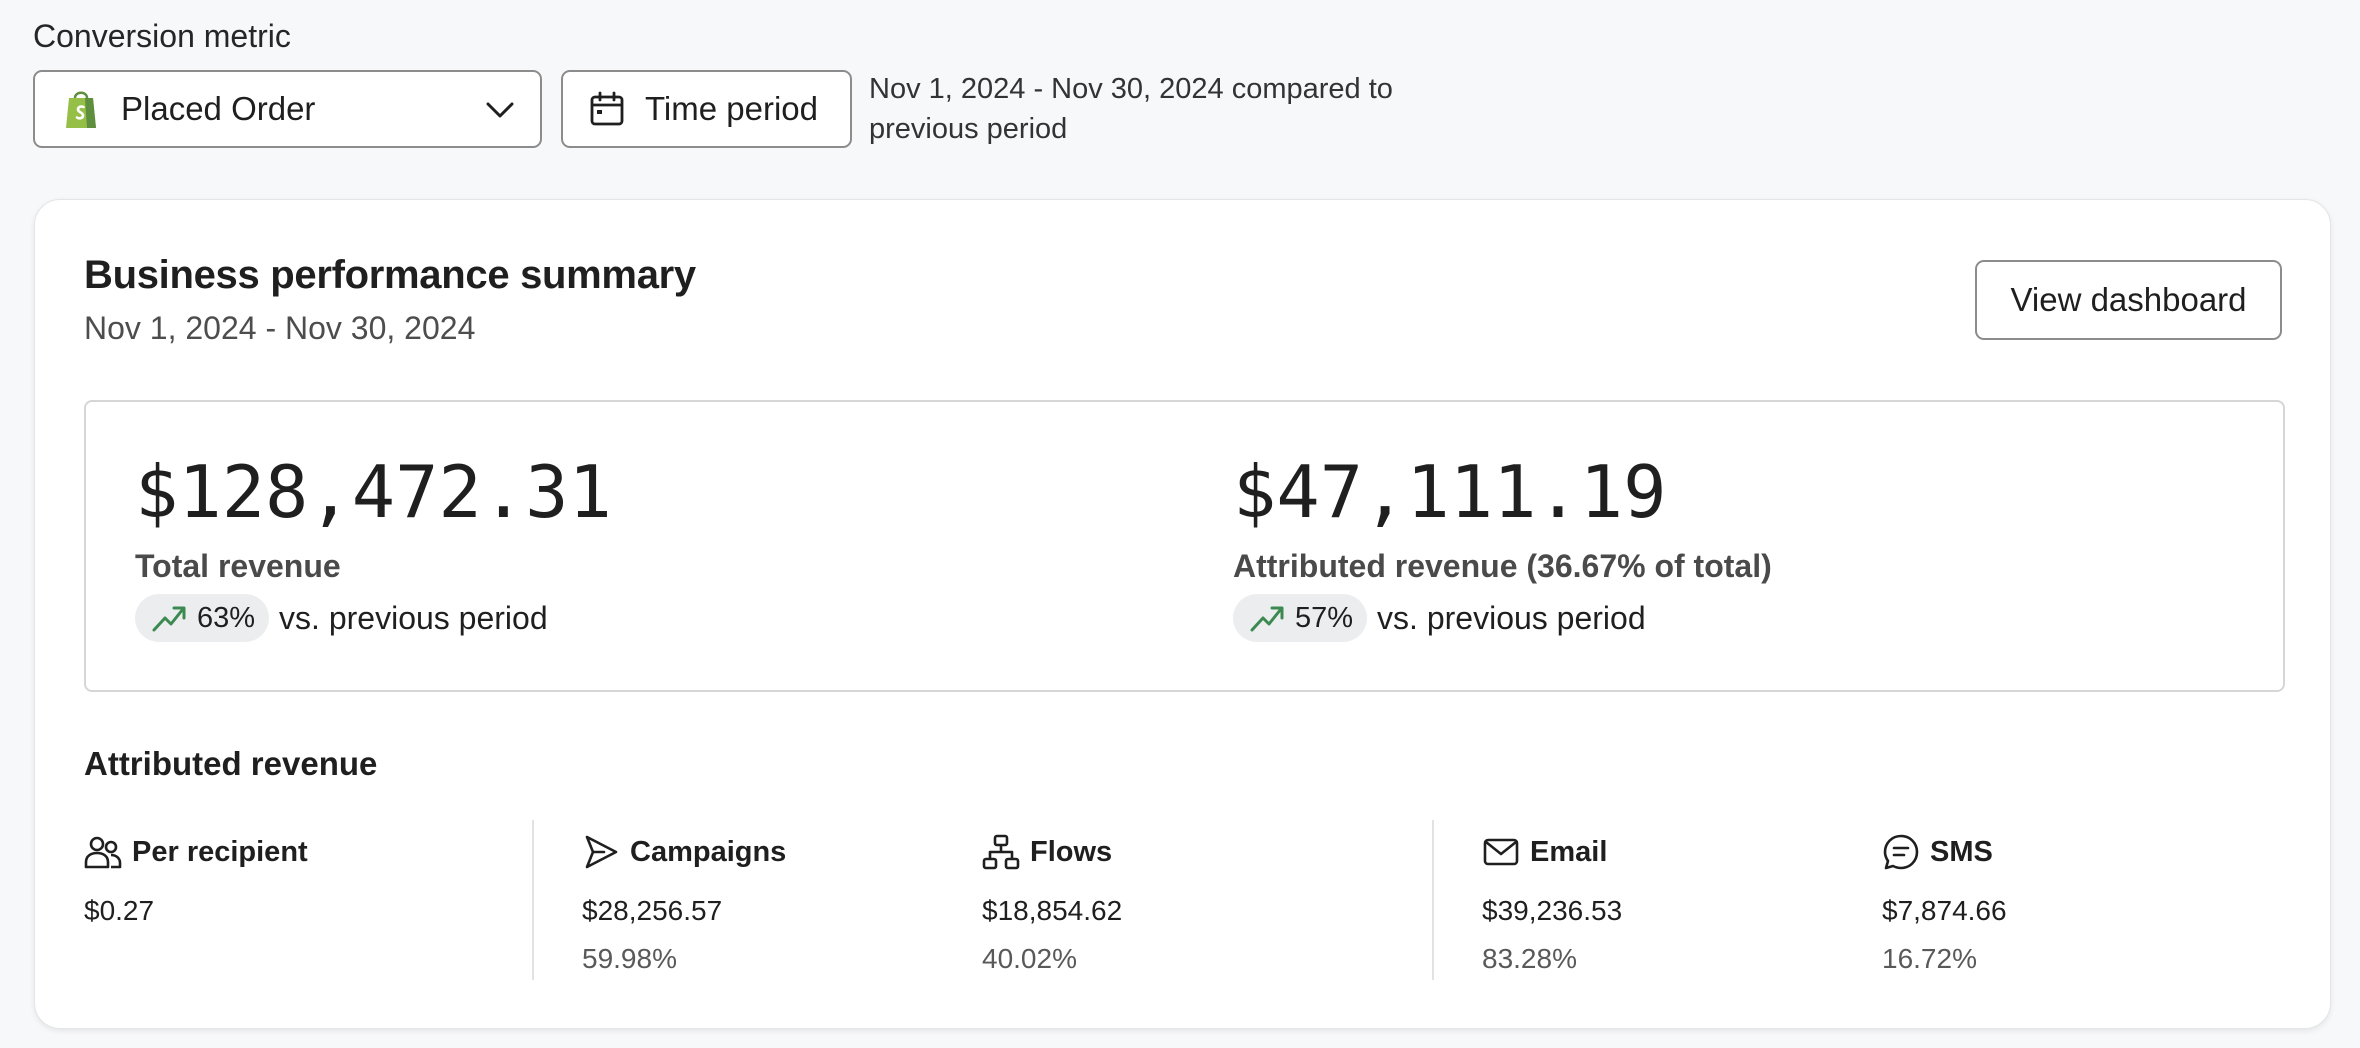 The height and width of the screenshot is (1048, 2360). I want to click on view-dashboard-button: View dashboard, so click(2128, 300).